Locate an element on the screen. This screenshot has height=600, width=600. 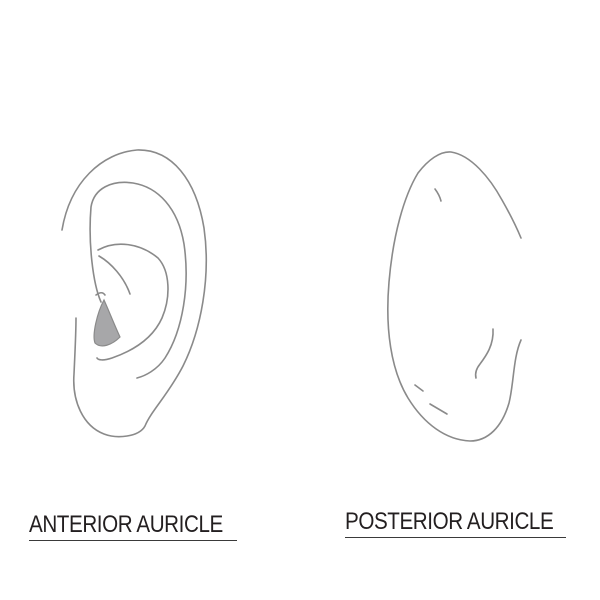
posterior-lower-mark is located at coordinates (419, 388).